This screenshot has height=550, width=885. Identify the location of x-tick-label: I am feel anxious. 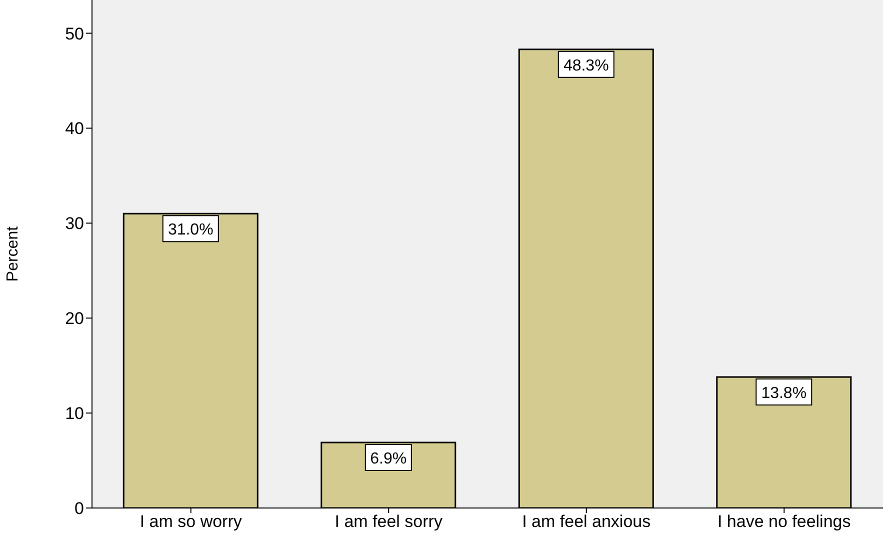
(586, 522).